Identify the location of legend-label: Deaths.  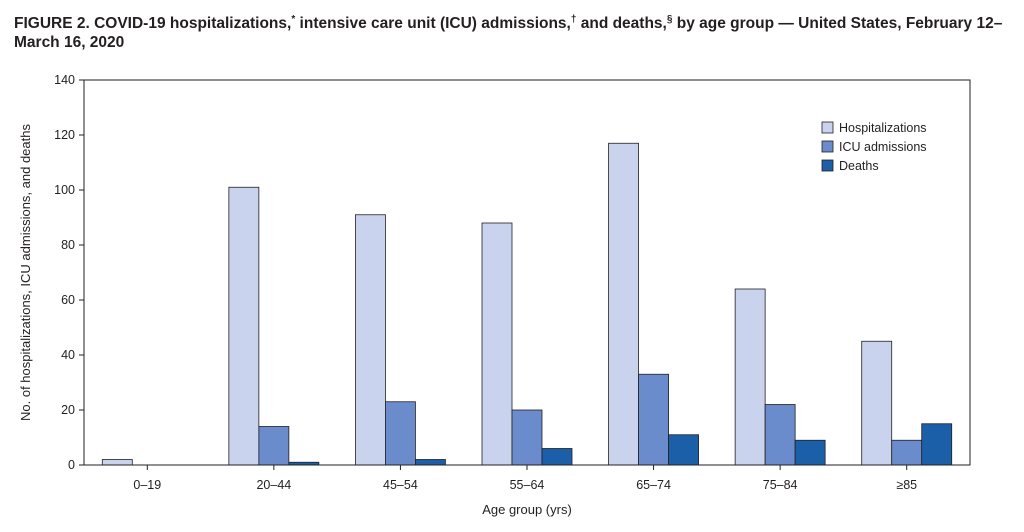
(859, 166).